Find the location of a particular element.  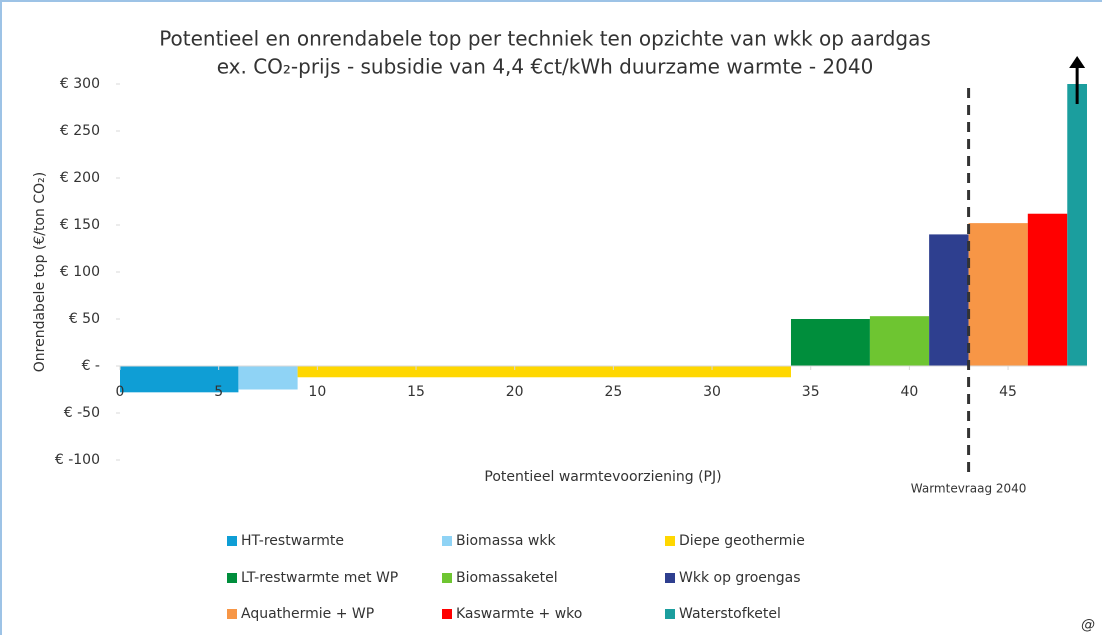

legend-label: Aquathermie + WP is located at coordinates (307, 614).